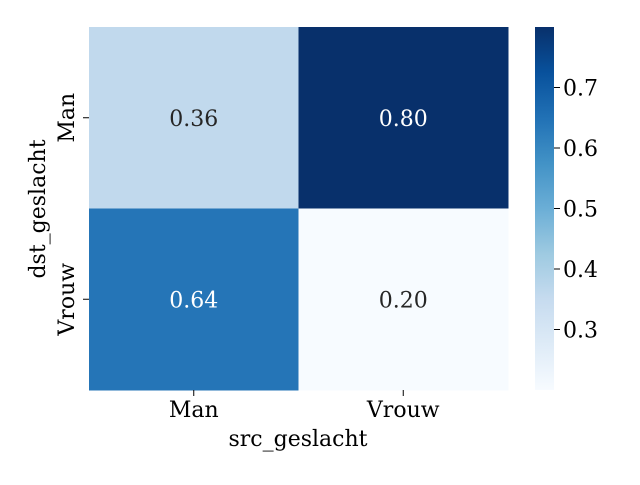 Image resolution: width=640 pixels, height=485 pixels. I want to click on cell-value-label: 0.36, so click(193, 119).